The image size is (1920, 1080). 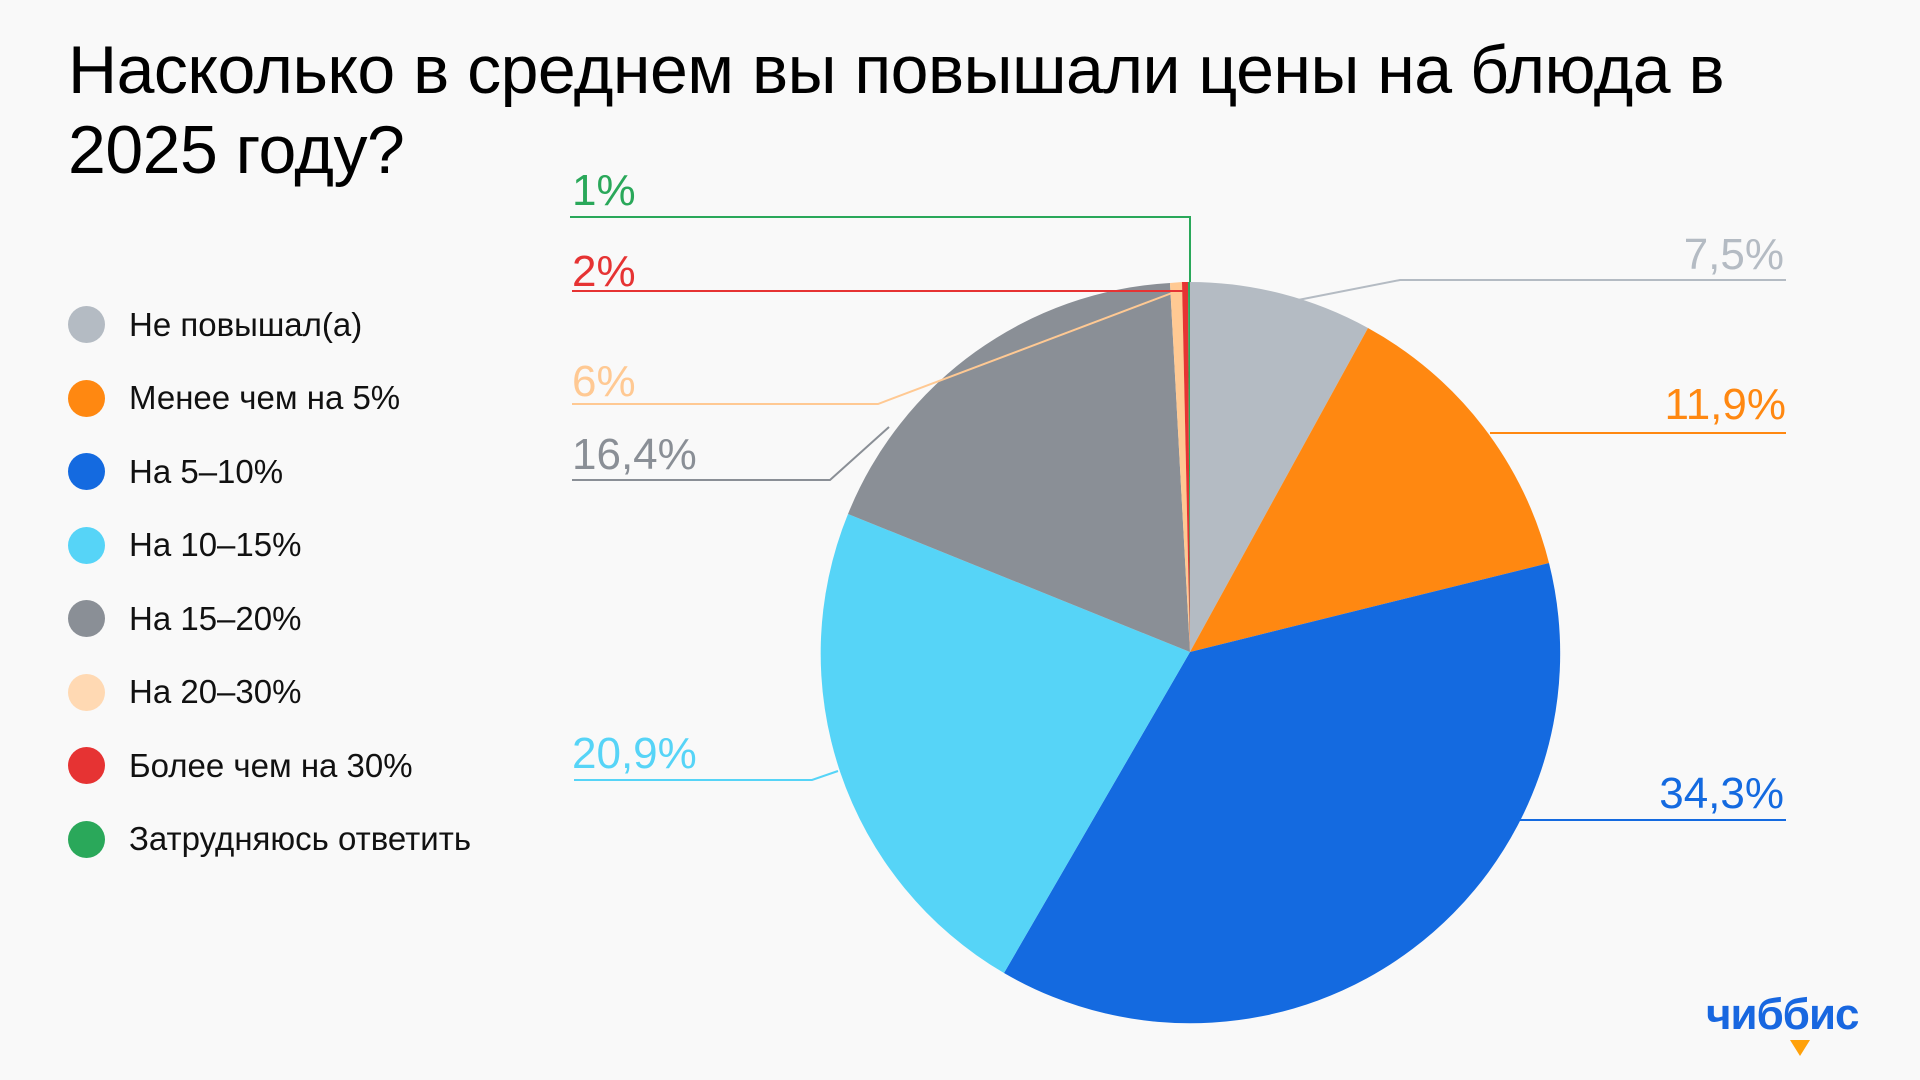 I want to click on value-label-more-30: 2%, so click(x=604, y=271).